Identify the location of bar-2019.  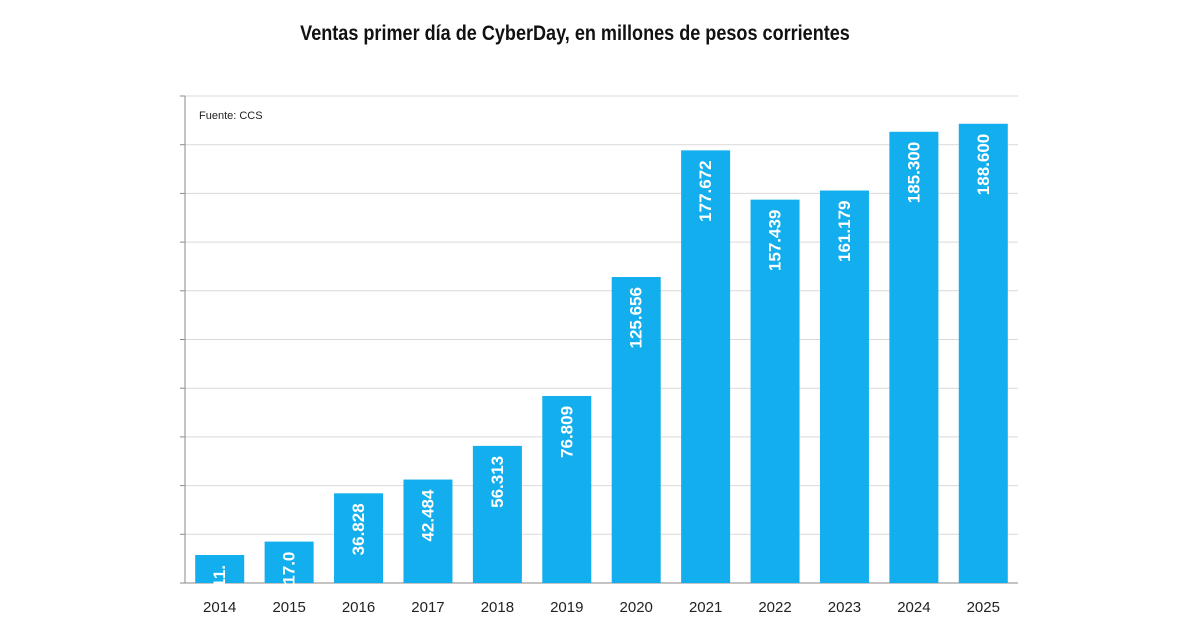
(567, 489).